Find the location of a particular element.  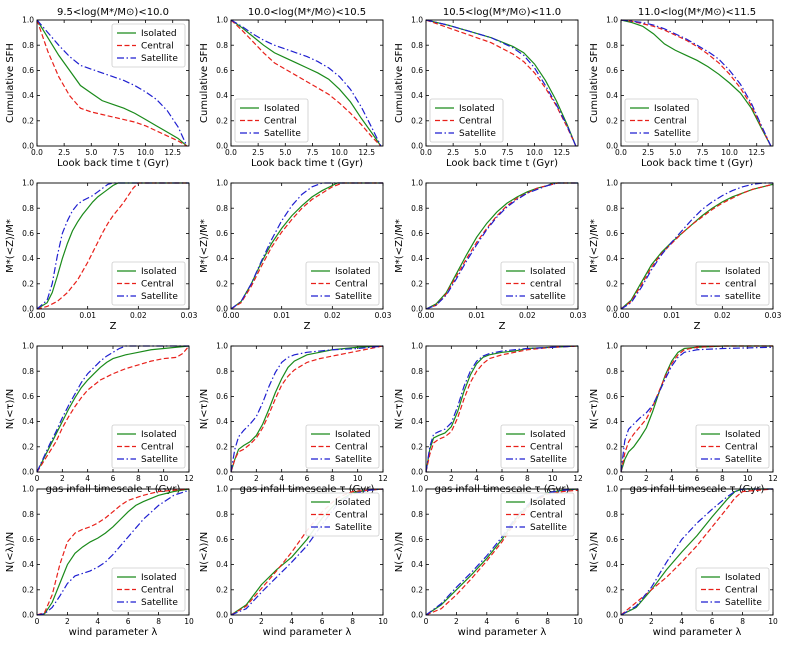

x-tick-label: 7.5 is located at coordinates (118, 152).